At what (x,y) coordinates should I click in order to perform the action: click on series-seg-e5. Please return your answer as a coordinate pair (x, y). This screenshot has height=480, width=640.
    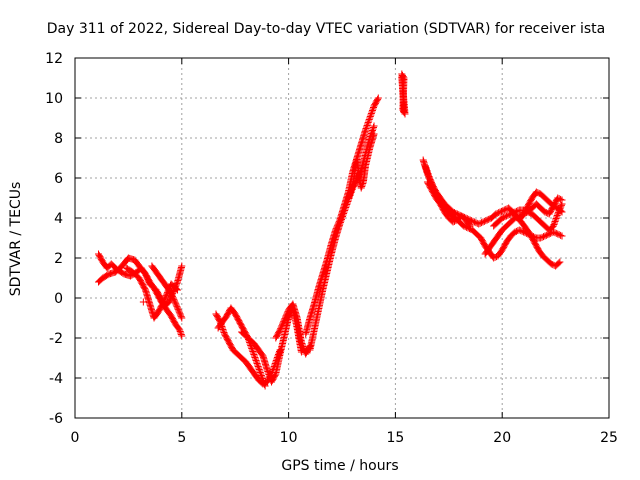
    Looking at the image, I should click on (528, 212).